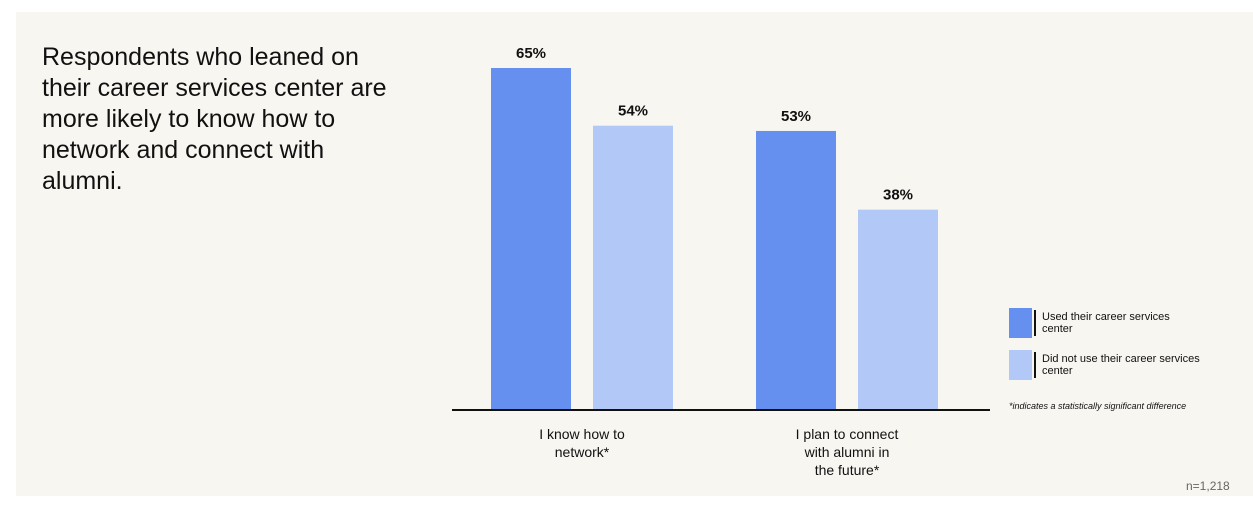  I want to click on category-label: with alumni in, so click(847, 452).